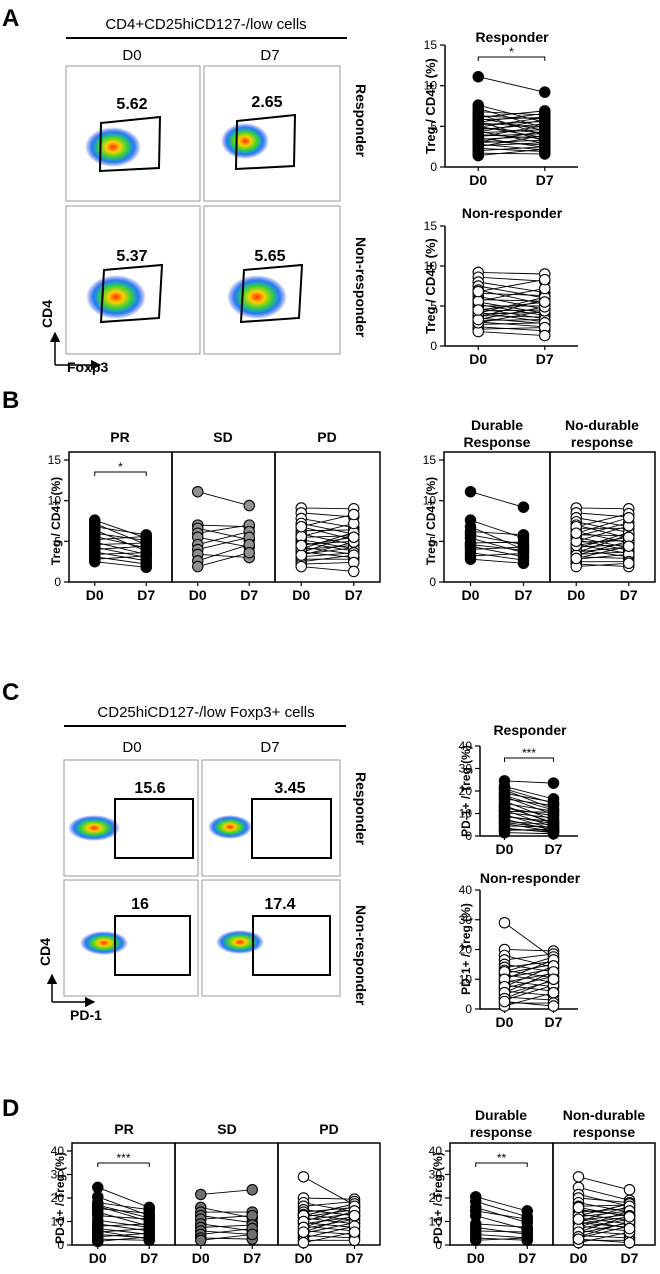 The width and height of the screenshot is (660, 1274). Describe the element at coordinates (466, 791) in the screenshot. I see `y-axis-label: PD-1+ / Treg (%)` at that location.